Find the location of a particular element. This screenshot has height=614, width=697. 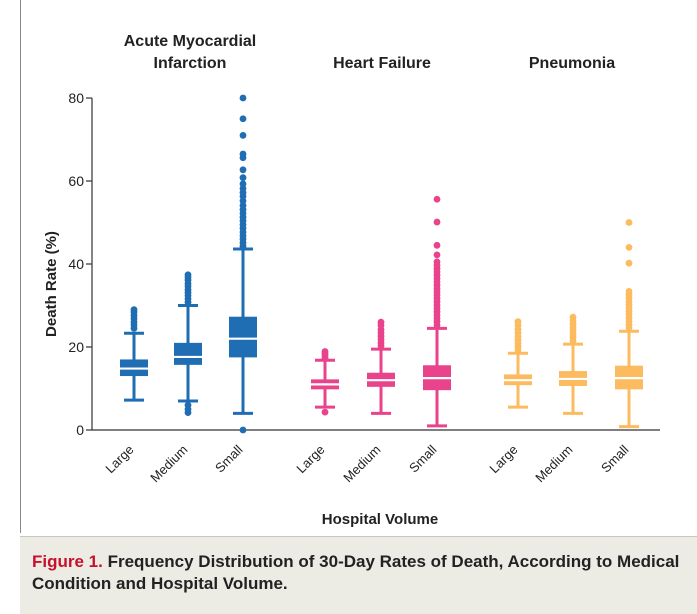

category-label-g2-b2: Small is located at coordinates (615, 459).